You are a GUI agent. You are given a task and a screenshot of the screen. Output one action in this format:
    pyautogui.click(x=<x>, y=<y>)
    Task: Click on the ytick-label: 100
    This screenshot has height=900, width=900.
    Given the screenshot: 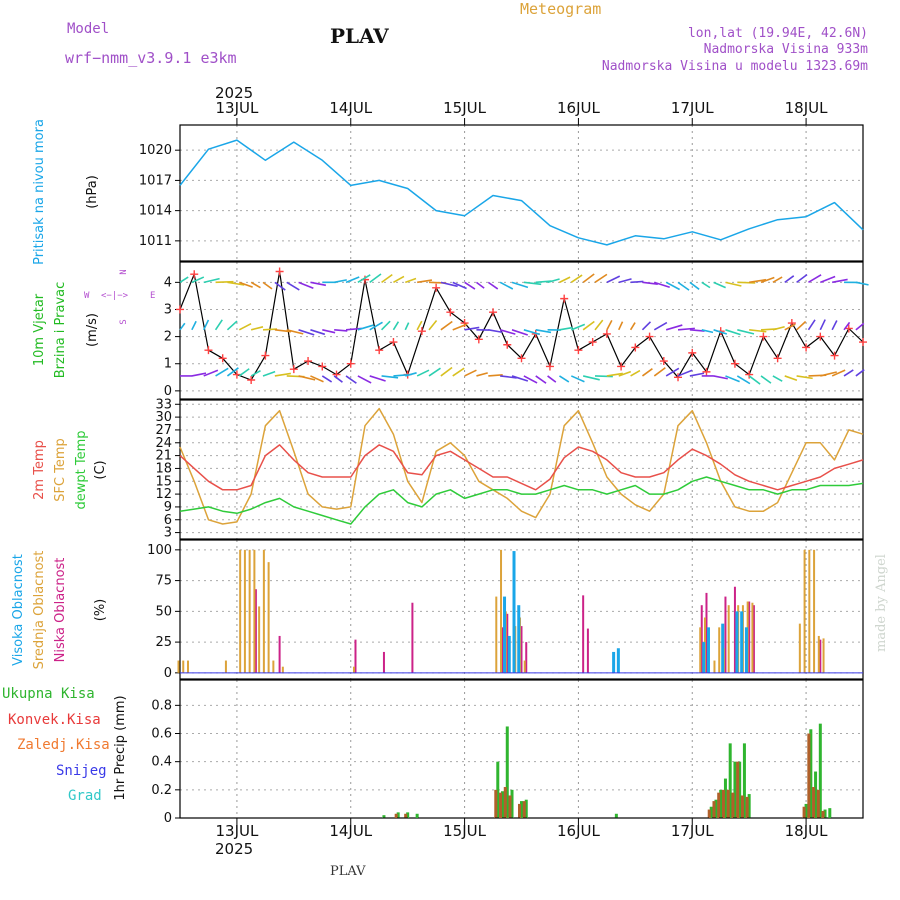 What is the action you would take?
    pyautogui.click(x=159, y=550)
    